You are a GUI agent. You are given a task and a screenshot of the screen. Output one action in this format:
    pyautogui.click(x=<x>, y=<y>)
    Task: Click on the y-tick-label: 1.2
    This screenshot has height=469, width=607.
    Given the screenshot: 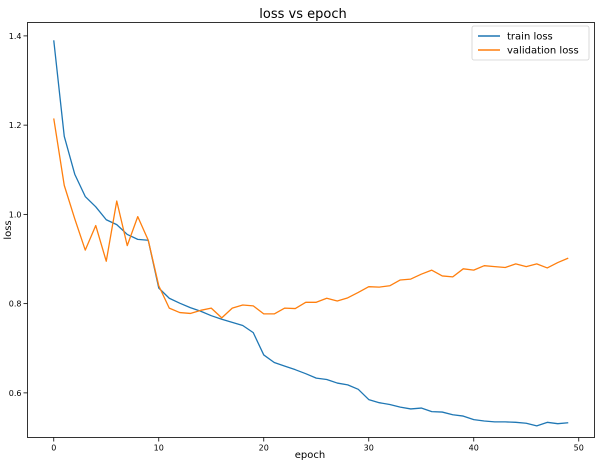 What is the action you would take?
    pyautogui.click(x=15, y=125)
    